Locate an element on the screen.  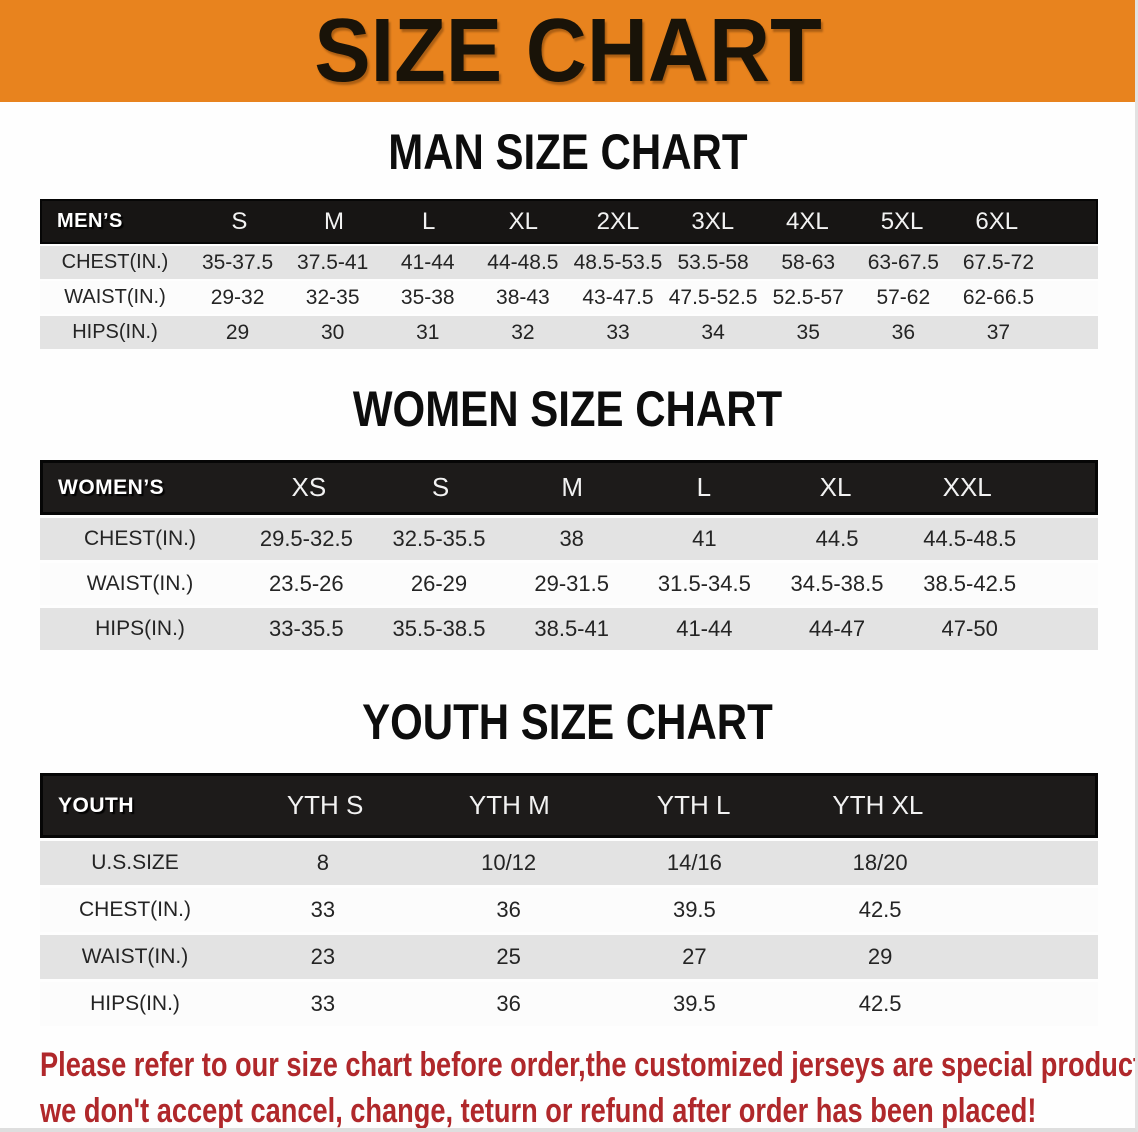
column-header: 5XL is located at coordinates (902, 221).